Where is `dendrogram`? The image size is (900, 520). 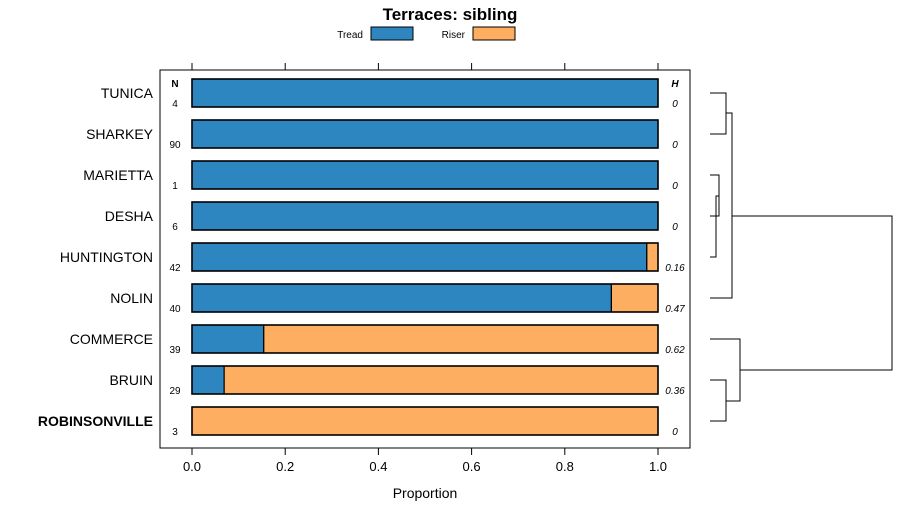
dendrogram is located at coordinates (801, 257).